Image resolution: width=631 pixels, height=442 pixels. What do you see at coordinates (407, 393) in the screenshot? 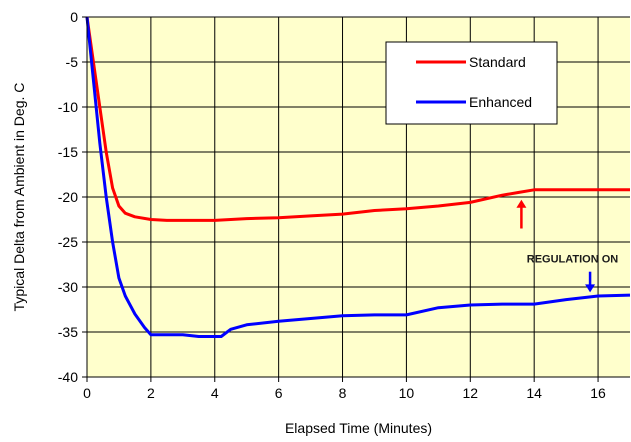
I see `x-tick-label: 10` at bounding box center [407, 393].